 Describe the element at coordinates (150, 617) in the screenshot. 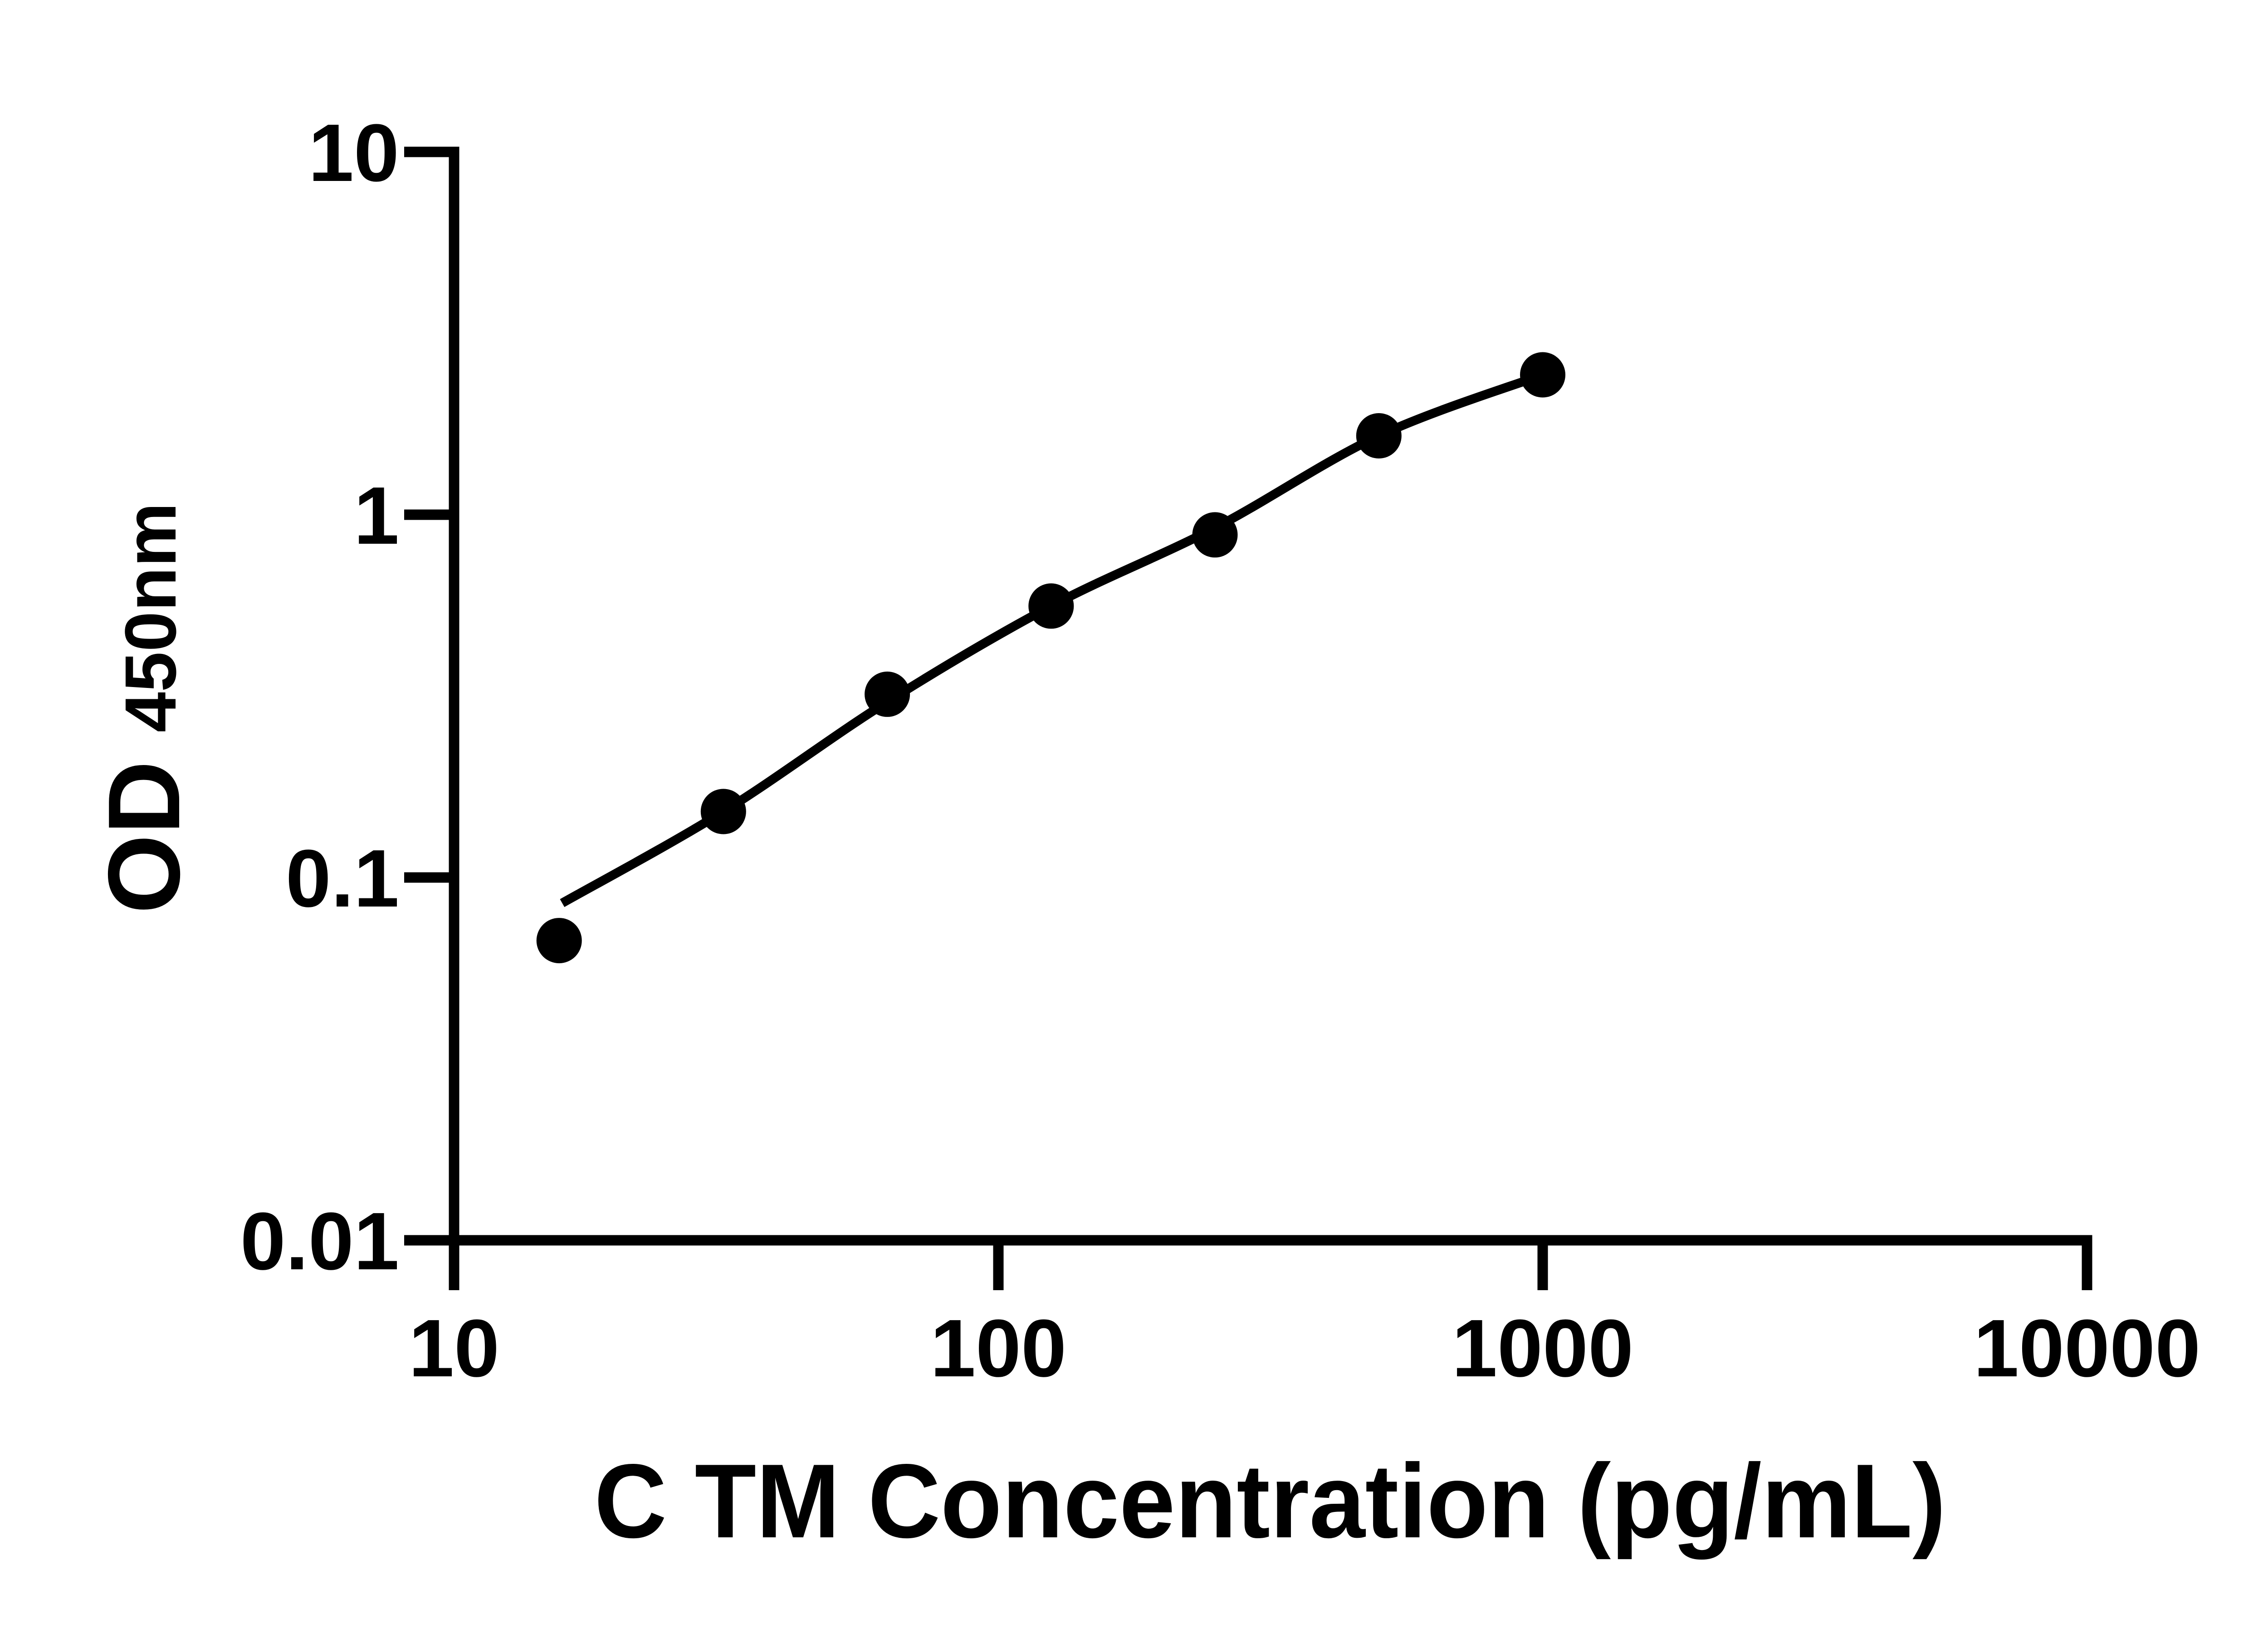

I see `y-axis-title-subscript: 450nm` at that location.